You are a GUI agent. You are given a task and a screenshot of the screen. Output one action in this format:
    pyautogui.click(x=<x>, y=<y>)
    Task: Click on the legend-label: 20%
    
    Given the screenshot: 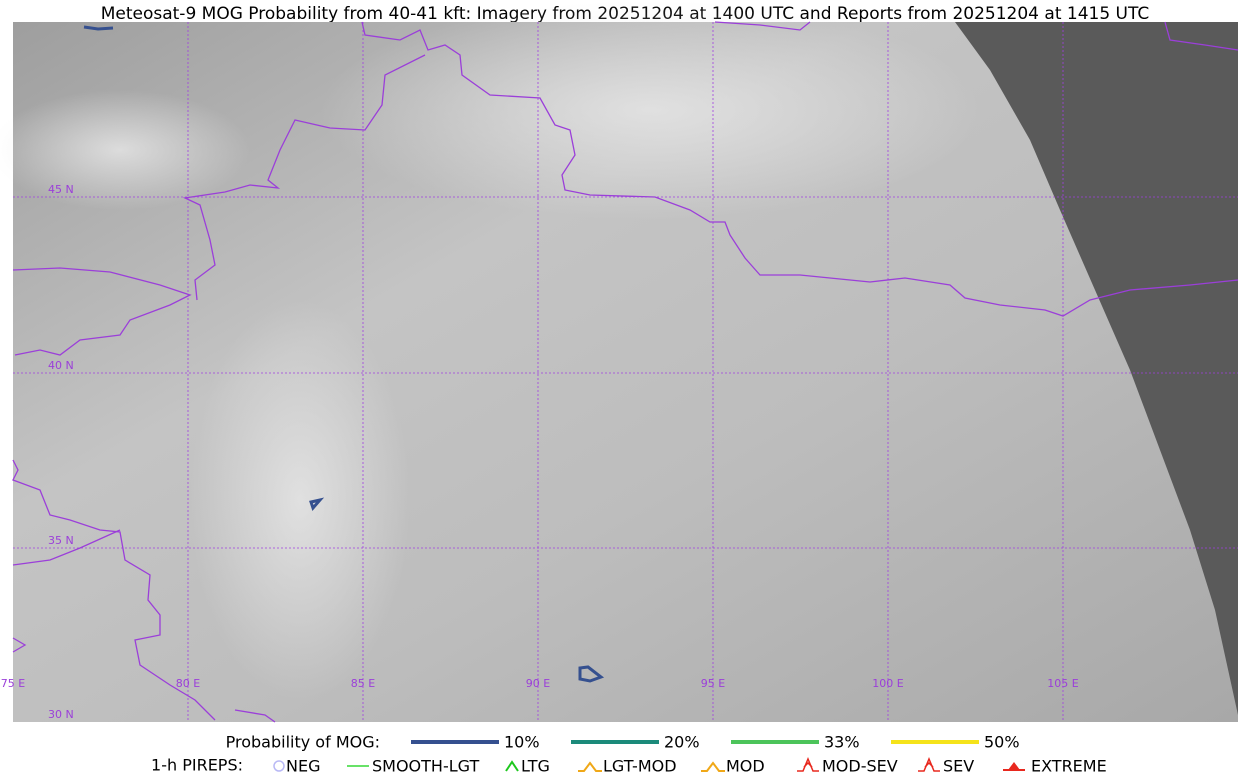 What is the action you would take?
    pyautogui.click(x=682, y=742)
    